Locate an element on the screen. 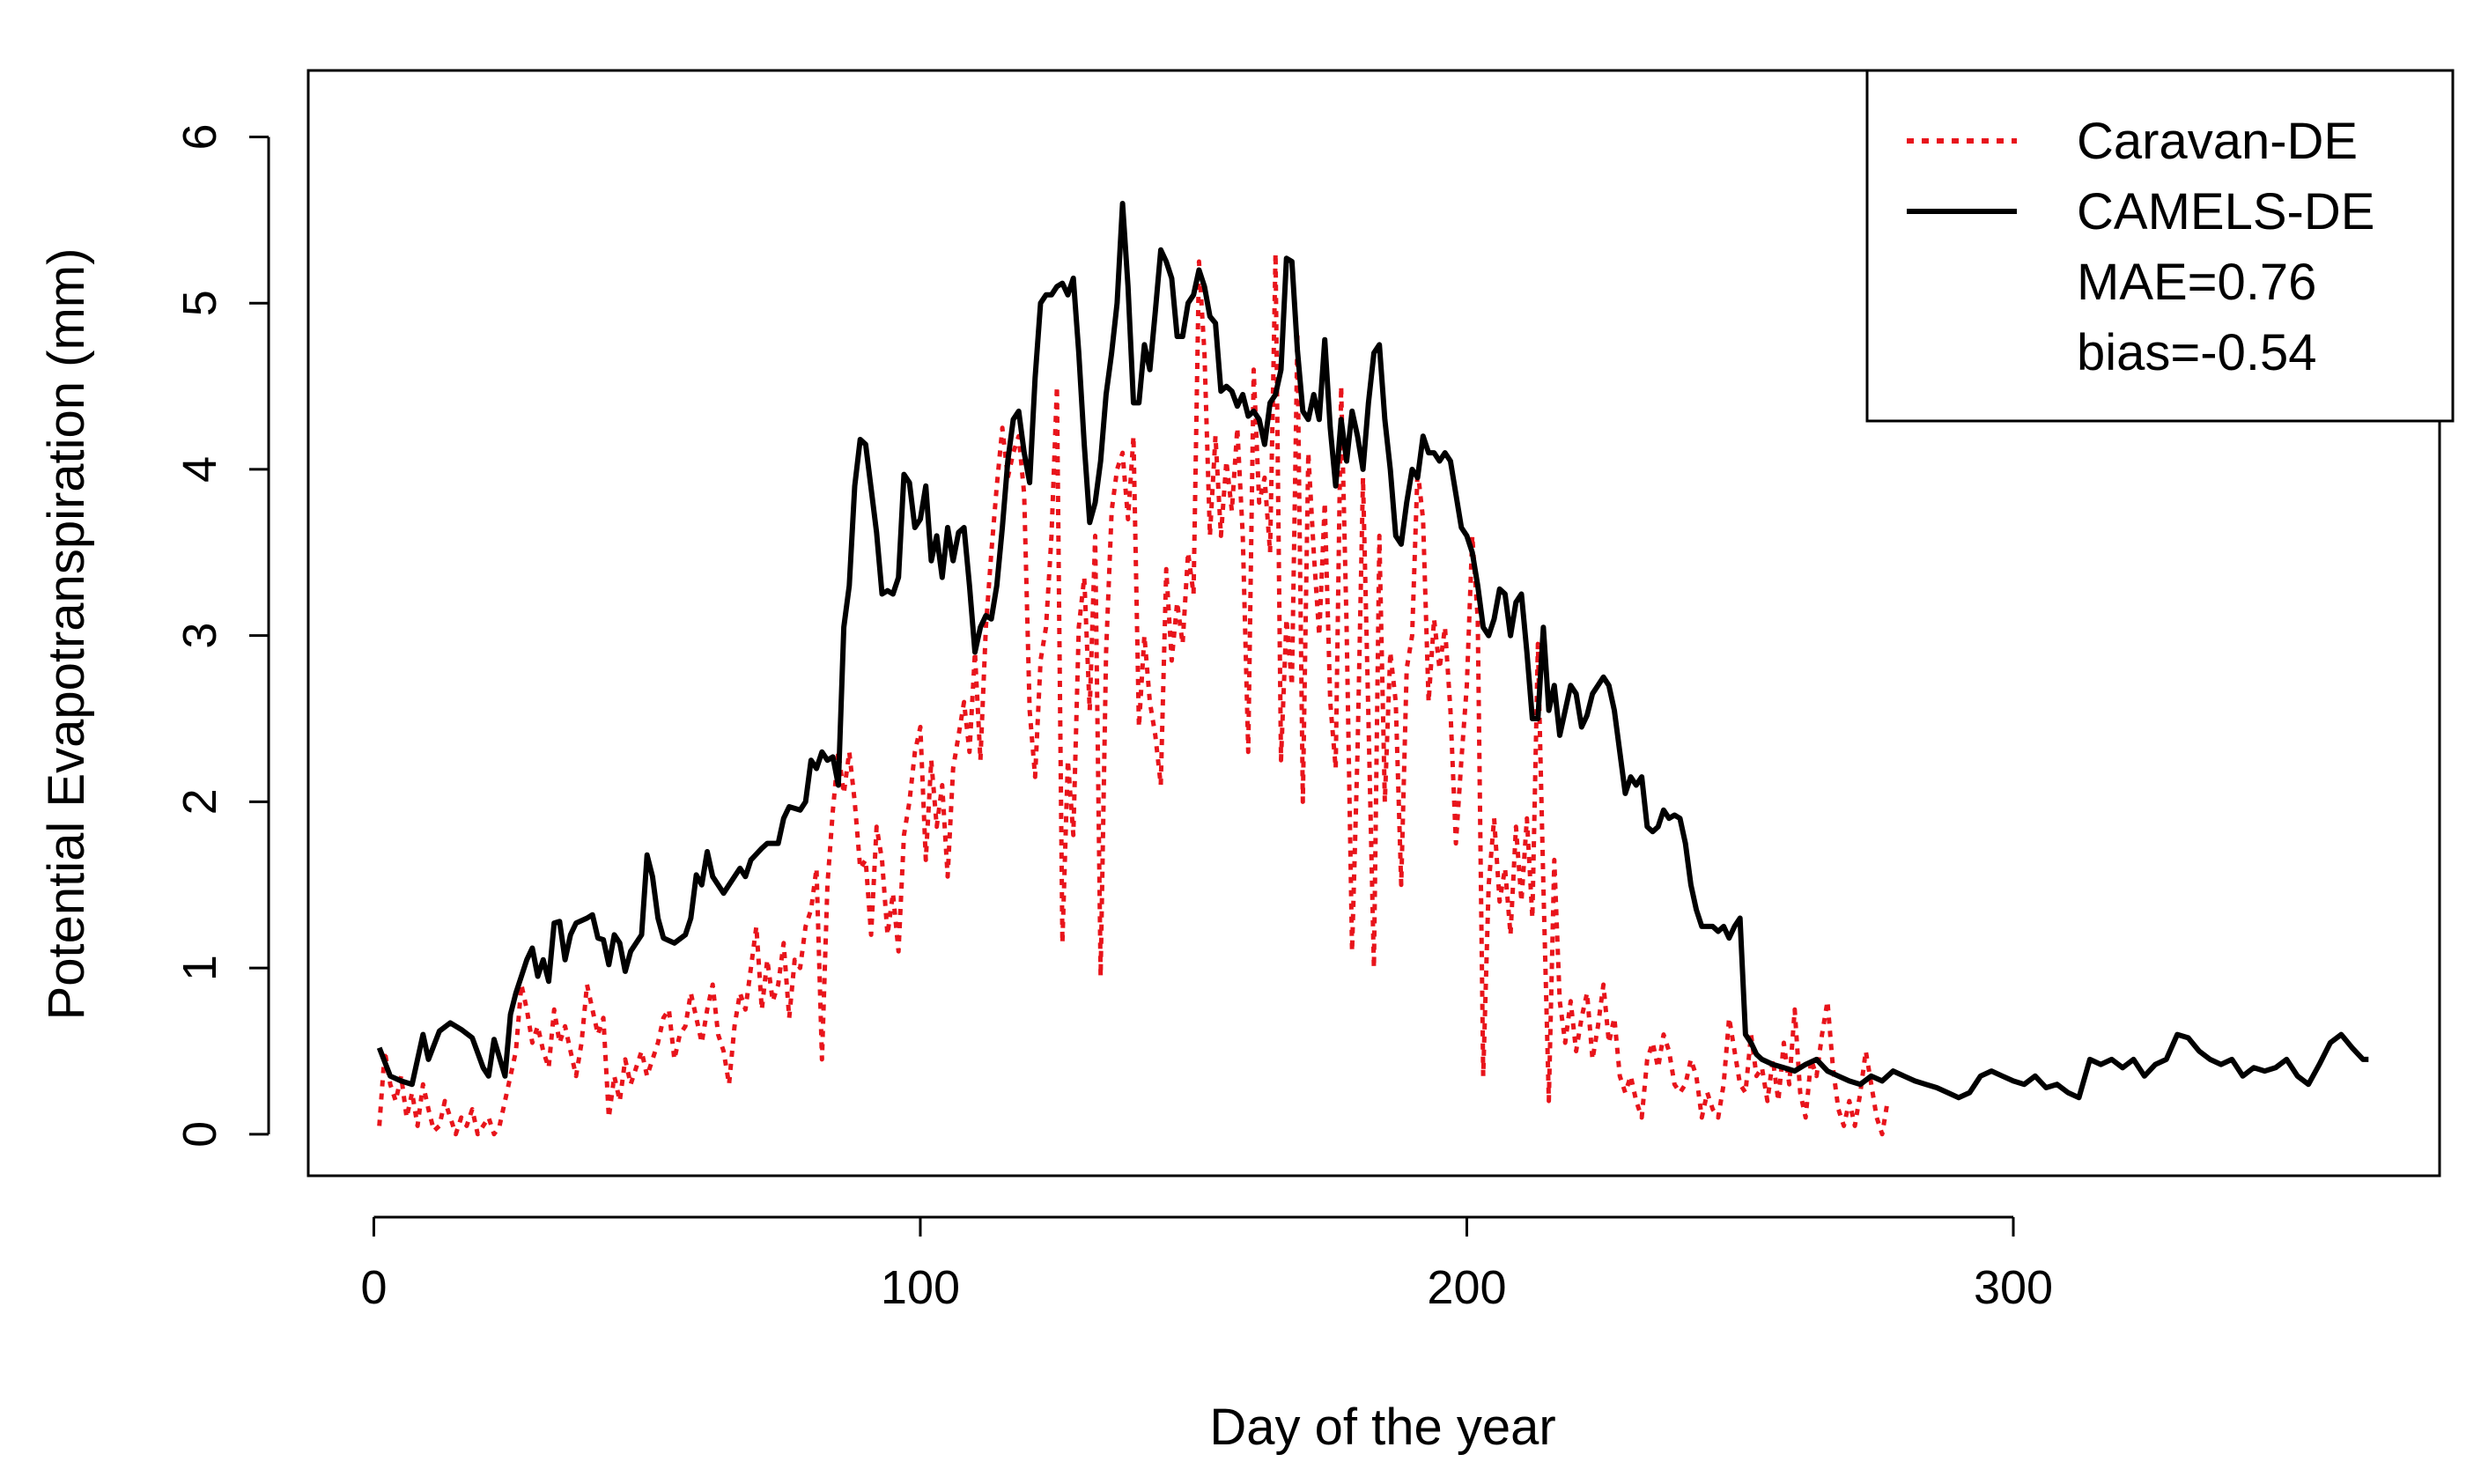  legend: Caravan-DE CAMELS-DE MAE=0.76 bias=-0.54 is located at coordinates (2160, 246).